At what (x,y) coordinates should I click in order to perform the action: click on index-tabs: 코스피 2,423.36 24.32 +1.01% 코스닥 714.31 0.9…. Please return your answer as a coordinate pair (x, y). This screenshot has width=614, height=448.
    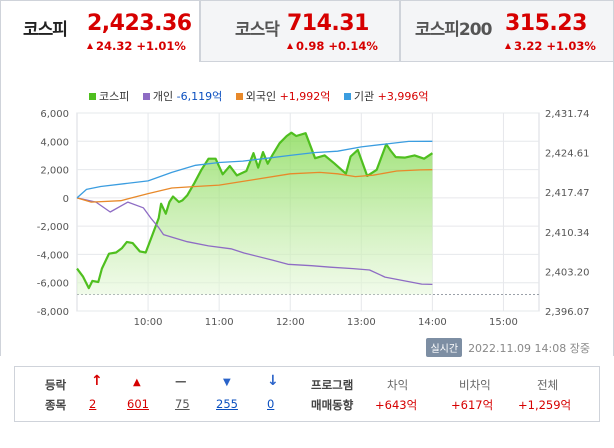
    Looking at the image, I should click on (307, 31).